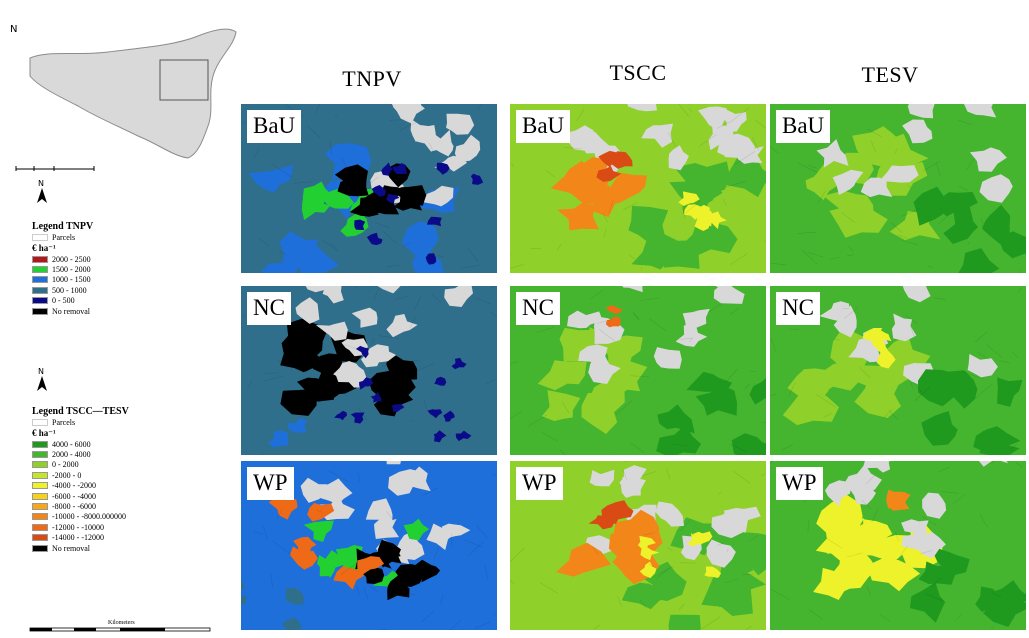 The height and width of the screenshot is (638, 1029). I want to click on overview-north-label: N, so click(13, 29).